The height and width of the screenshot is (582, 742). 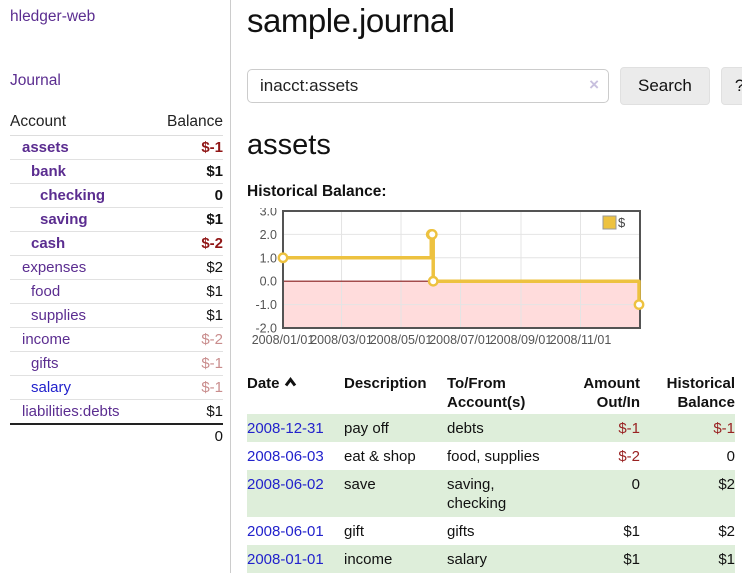 What do you see at coordinates (285, 559) in the screenshot?
I see `transaction-date-link: 2008-01-01` at bounding box center [285, 559].